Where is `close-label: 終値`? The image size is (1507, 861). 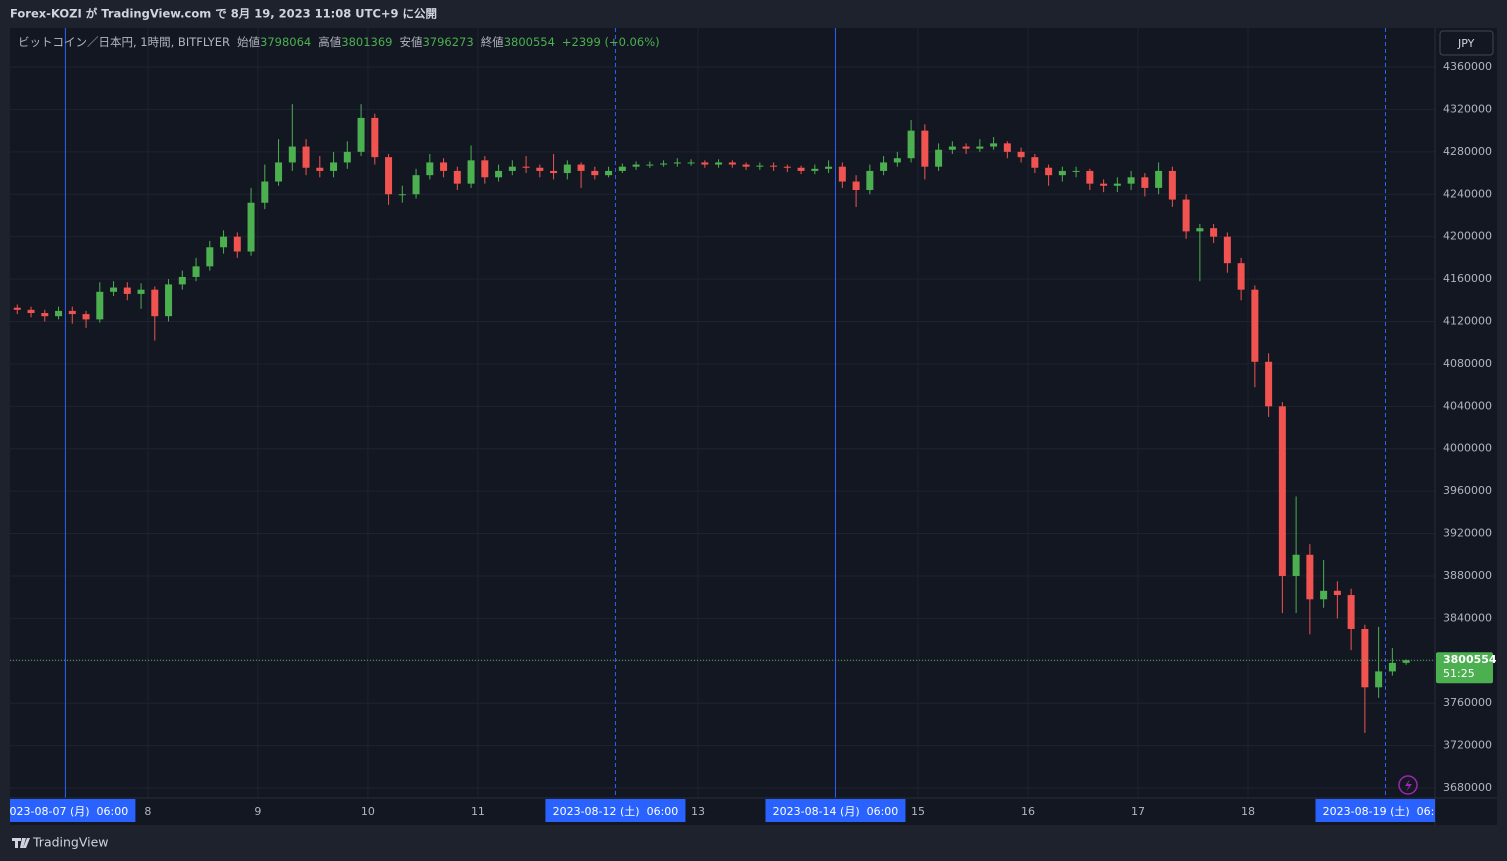 close-label: 終値 is located at coordinates (492, 42).